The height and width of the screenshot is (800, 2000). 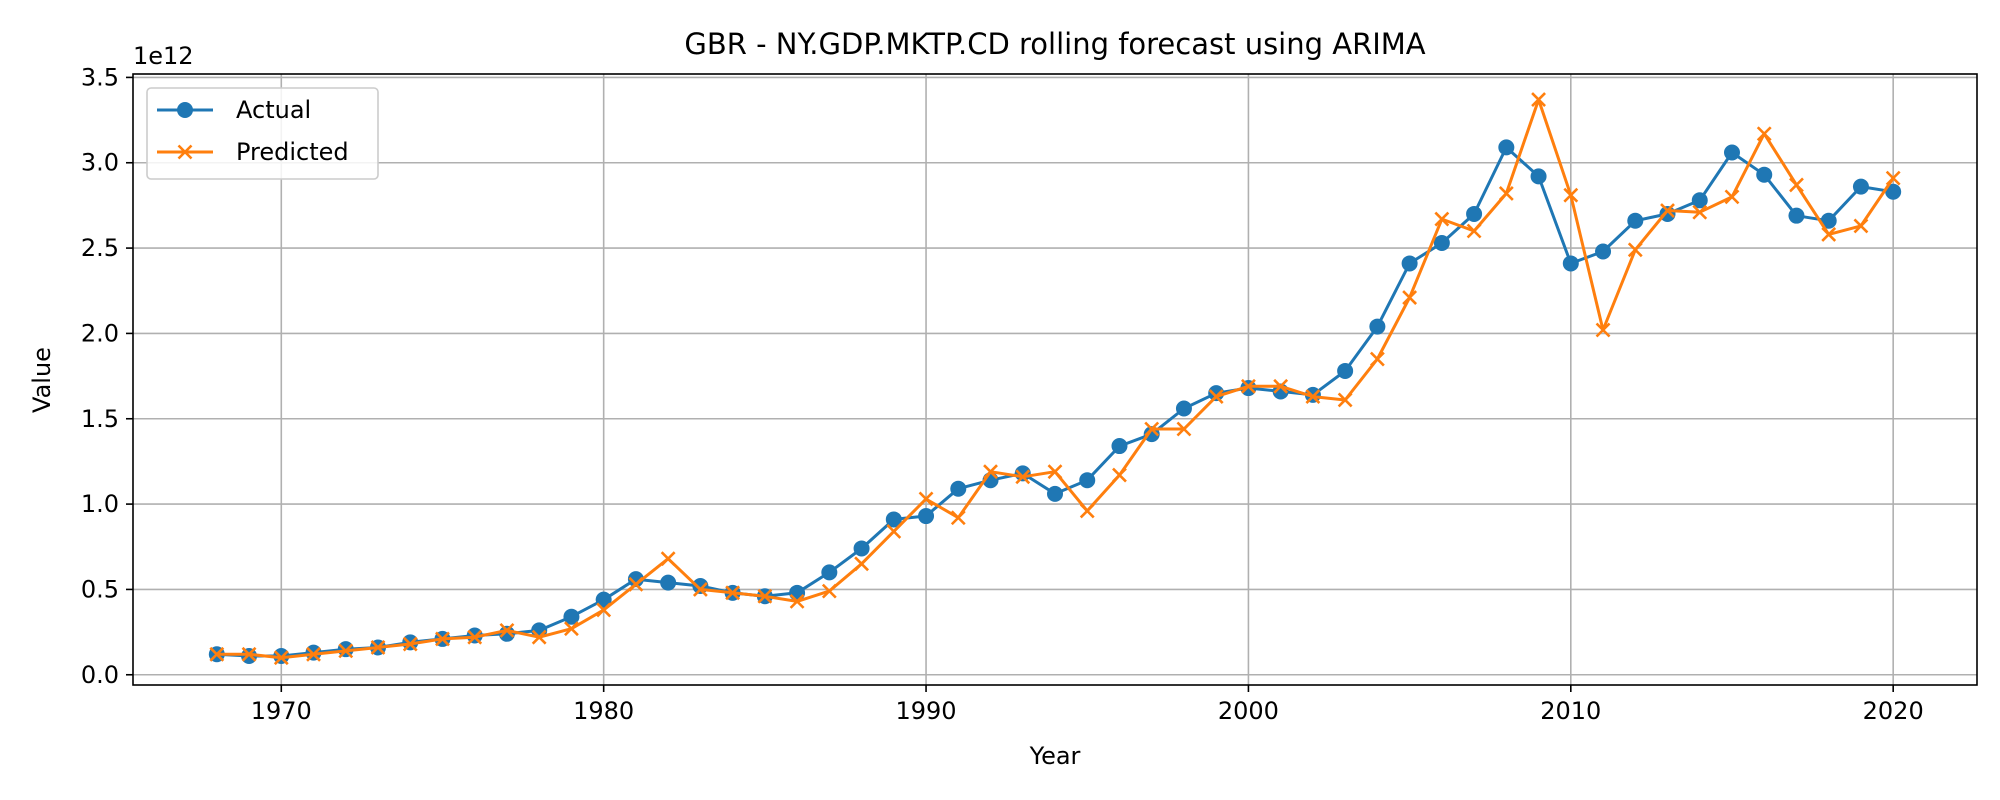 I want to click on y-tick-label: 1.5, so click(x=100, y=419).